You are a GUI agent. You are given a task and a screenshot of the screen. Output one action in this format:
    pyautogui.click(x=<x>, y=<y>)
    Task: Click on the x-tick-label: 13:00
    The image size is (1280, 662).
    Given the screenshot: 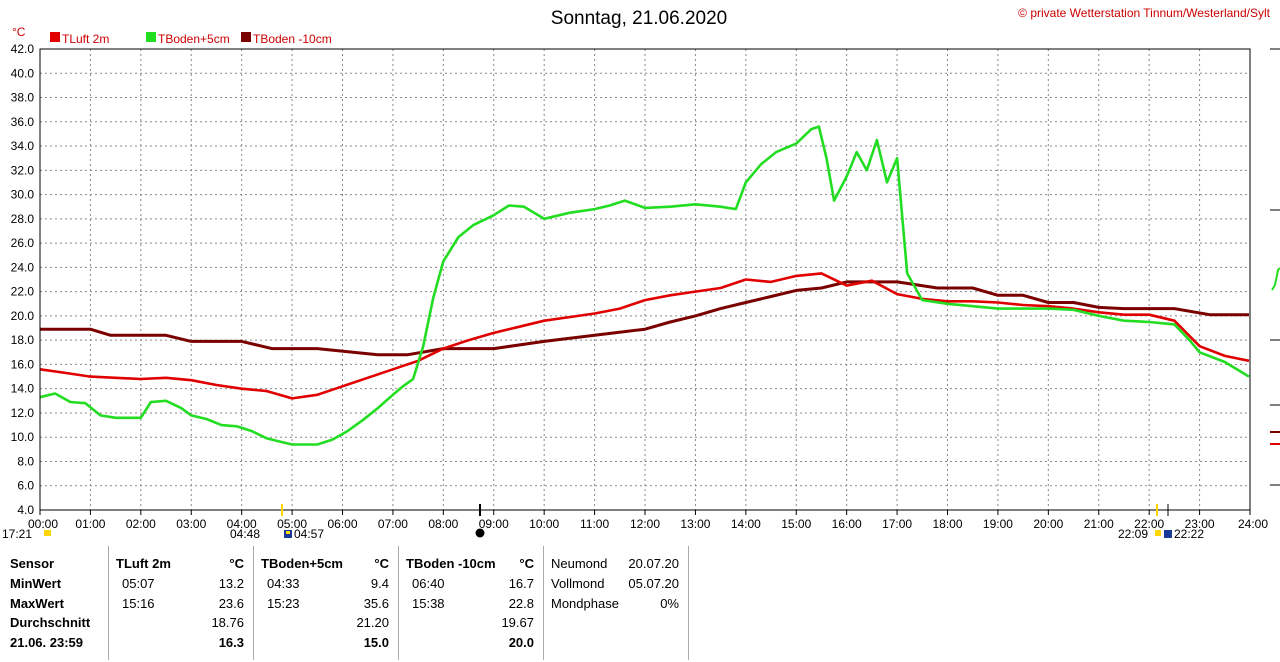 What is the action you would take?
    pyautogui.click(x=695, y=524)
    